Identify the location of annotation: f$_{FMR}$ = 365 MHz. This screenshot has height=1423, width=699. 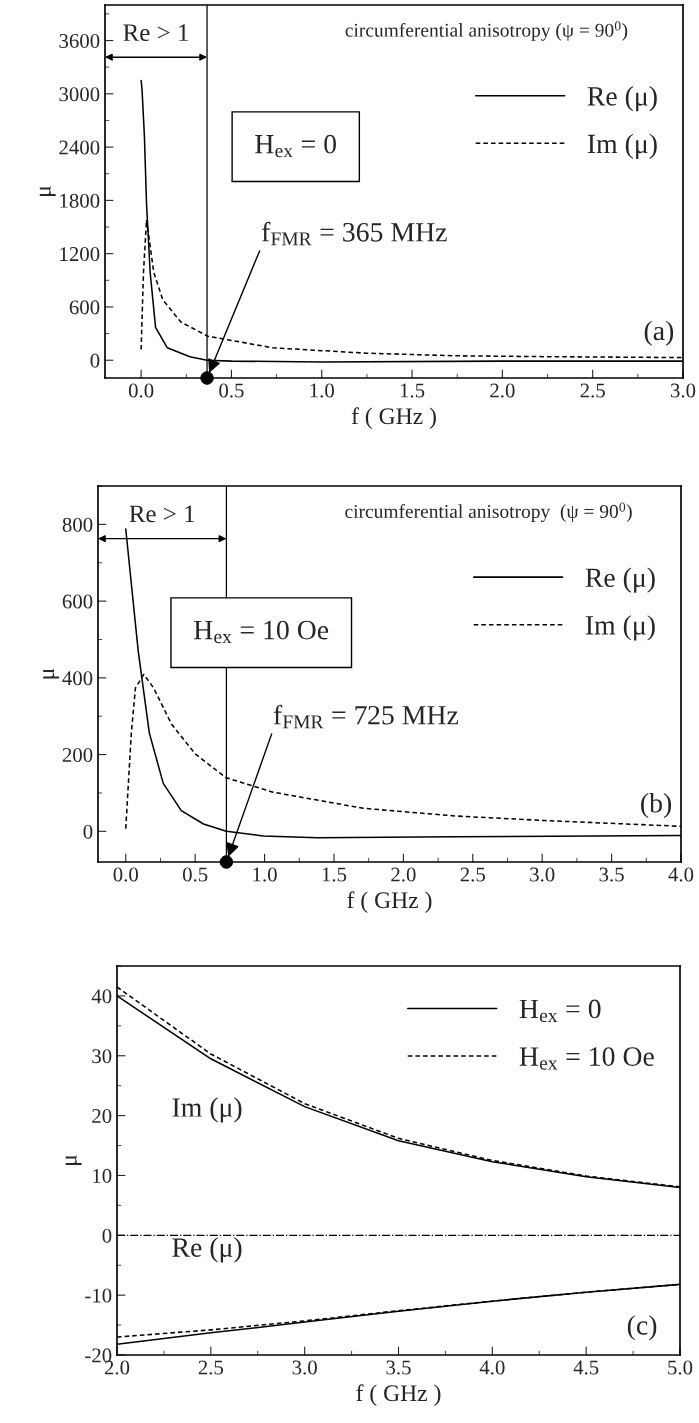
(354, 233).